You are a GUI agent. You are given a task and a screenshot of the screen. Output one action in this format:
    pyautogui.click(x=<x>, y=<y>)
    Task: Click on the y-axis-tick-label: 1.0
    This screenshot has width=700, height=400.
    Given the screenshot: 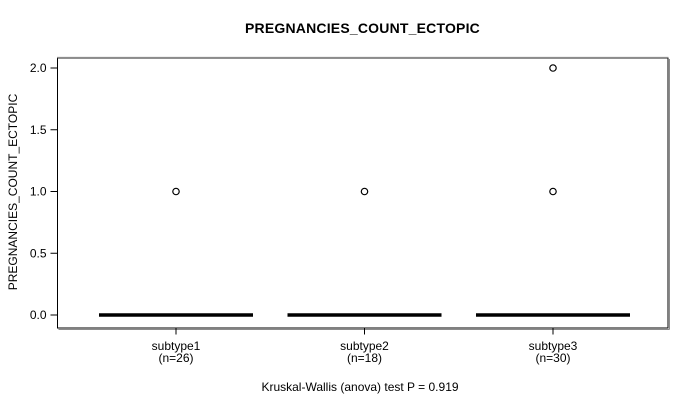 What is the action you would take?
    pyautogui.click(x=38, y=192)
    